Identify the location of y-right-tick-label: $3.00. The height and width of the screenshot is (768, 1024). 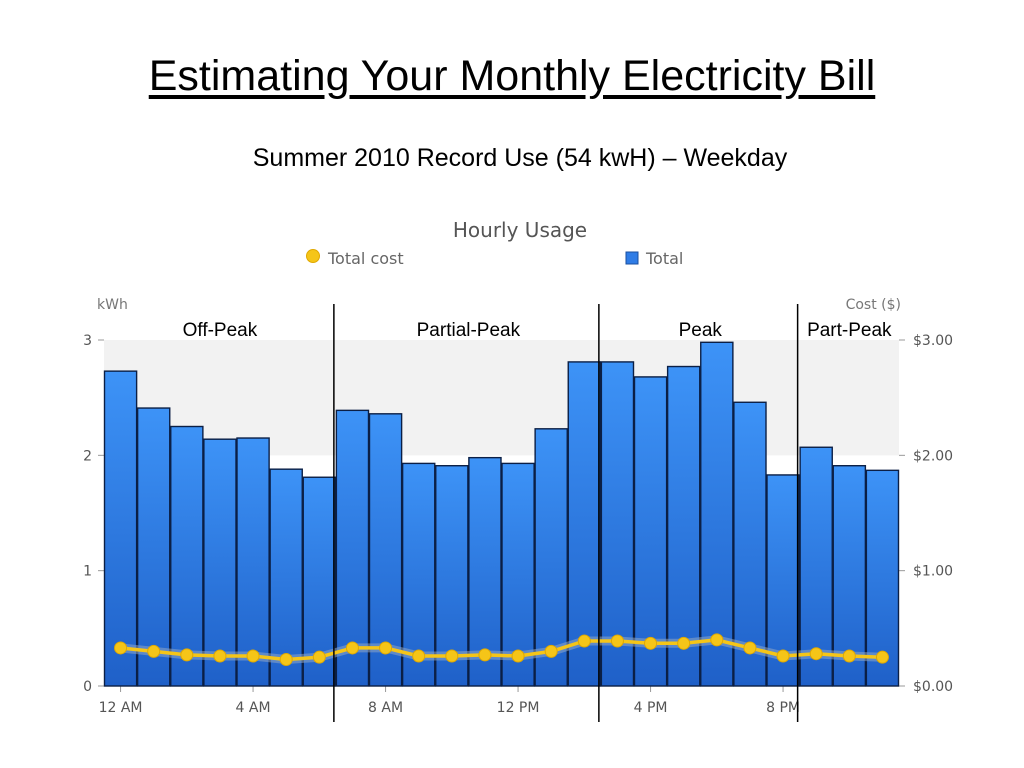
(933, 341).